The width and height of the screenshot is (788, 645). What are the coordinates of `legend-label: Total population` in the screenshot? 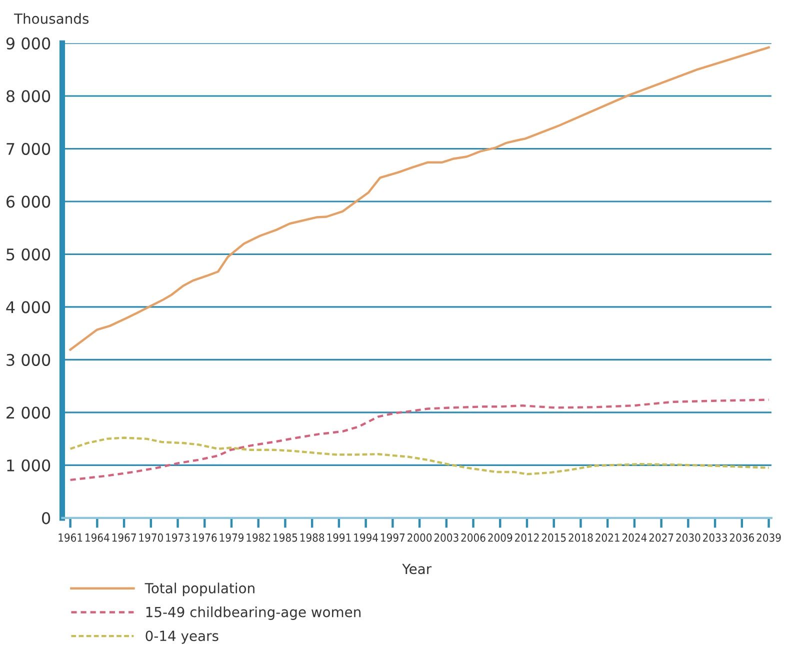 It's located at (199, 589).